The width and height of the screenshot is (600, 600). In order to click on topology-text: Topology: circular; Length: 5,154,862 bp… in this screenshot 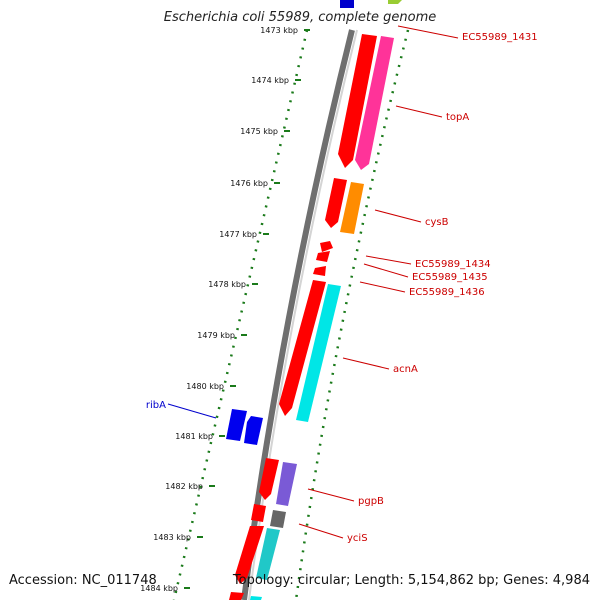, I will do `click(411, 580)`.